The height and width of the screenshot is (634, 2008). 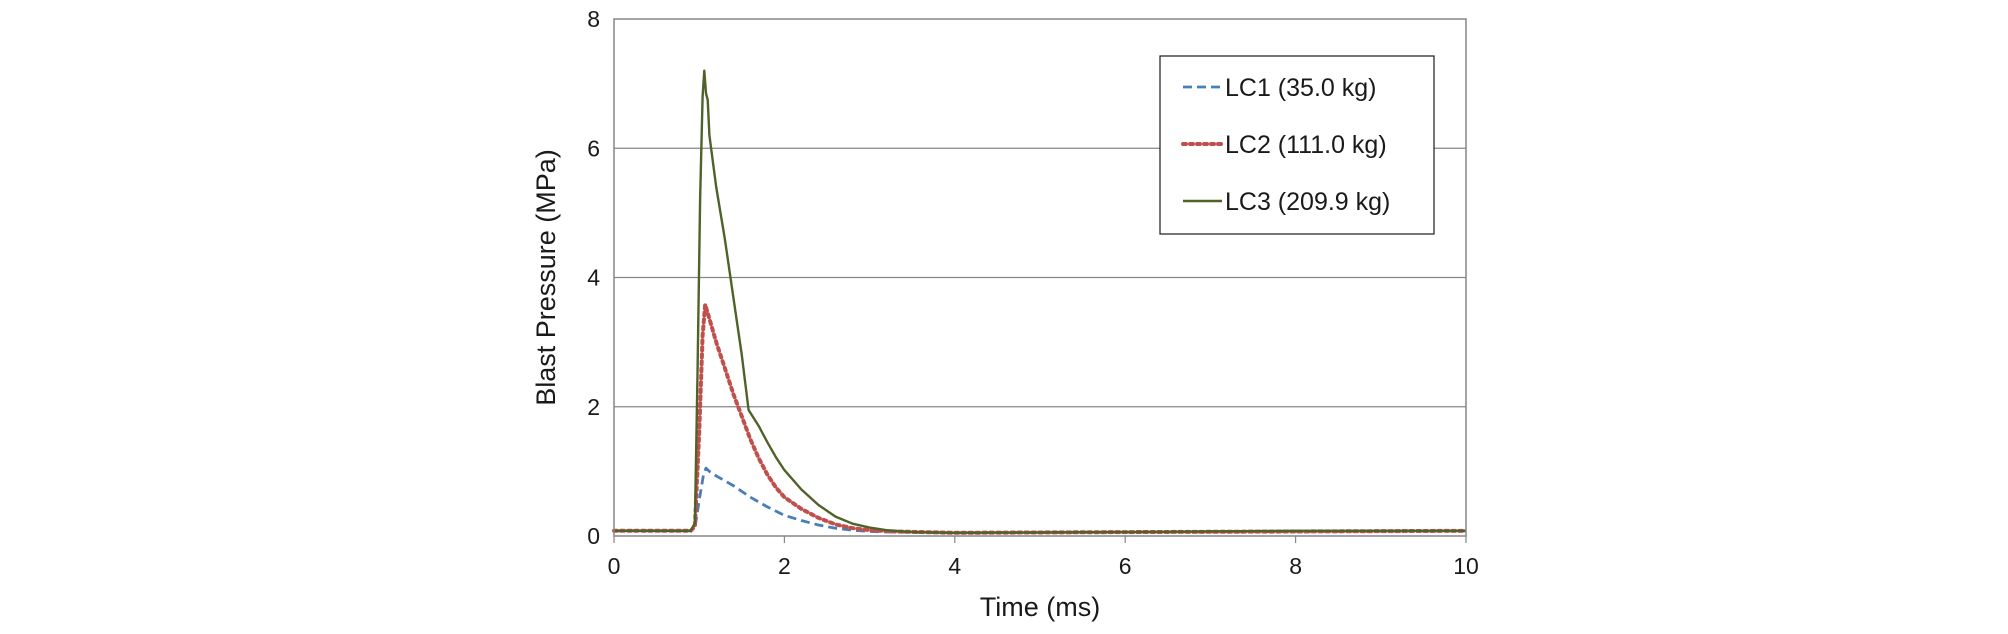 I want to click on series-line-lc1, so click(x=1040, y=500).